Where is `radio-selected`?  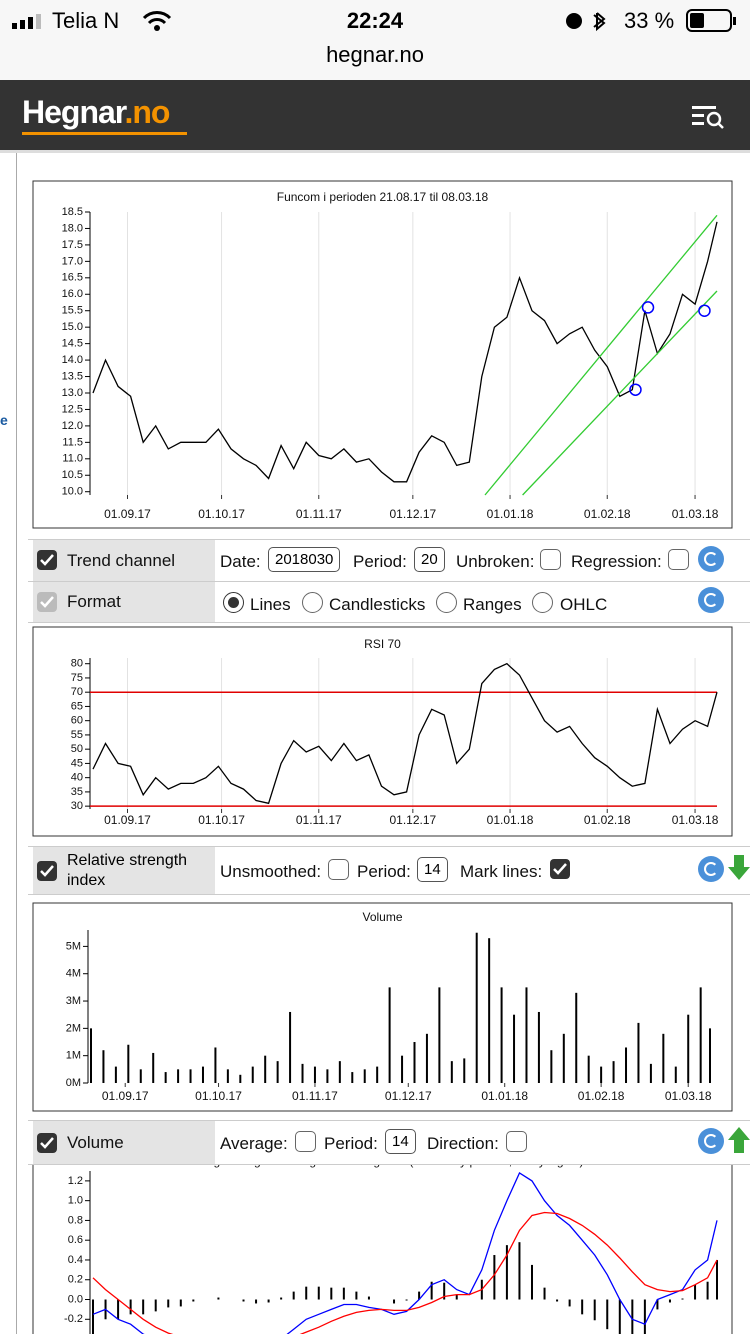
radio-selected is located at coordinates (233, 602).